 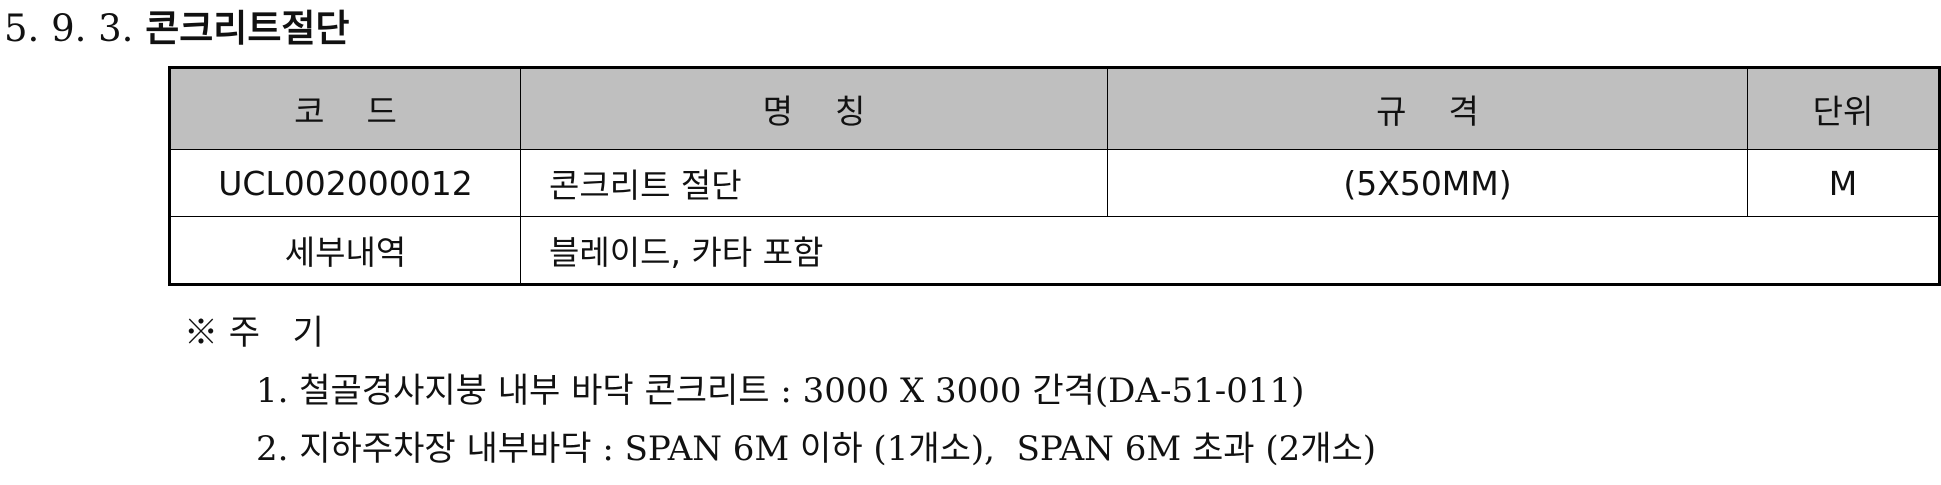 What do you see at coordinates (814, 183) in the screenshot?
I see `cell-name: 콘크리트 절단` at bounding box center [814, 183].